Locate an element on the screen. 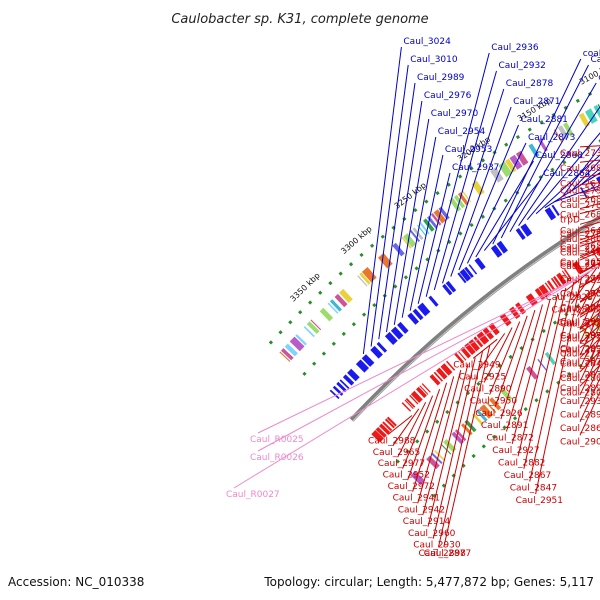 The image size is (600, 600). reverse-gene-label: Caul_2652 is located at coordinates (580, 263).